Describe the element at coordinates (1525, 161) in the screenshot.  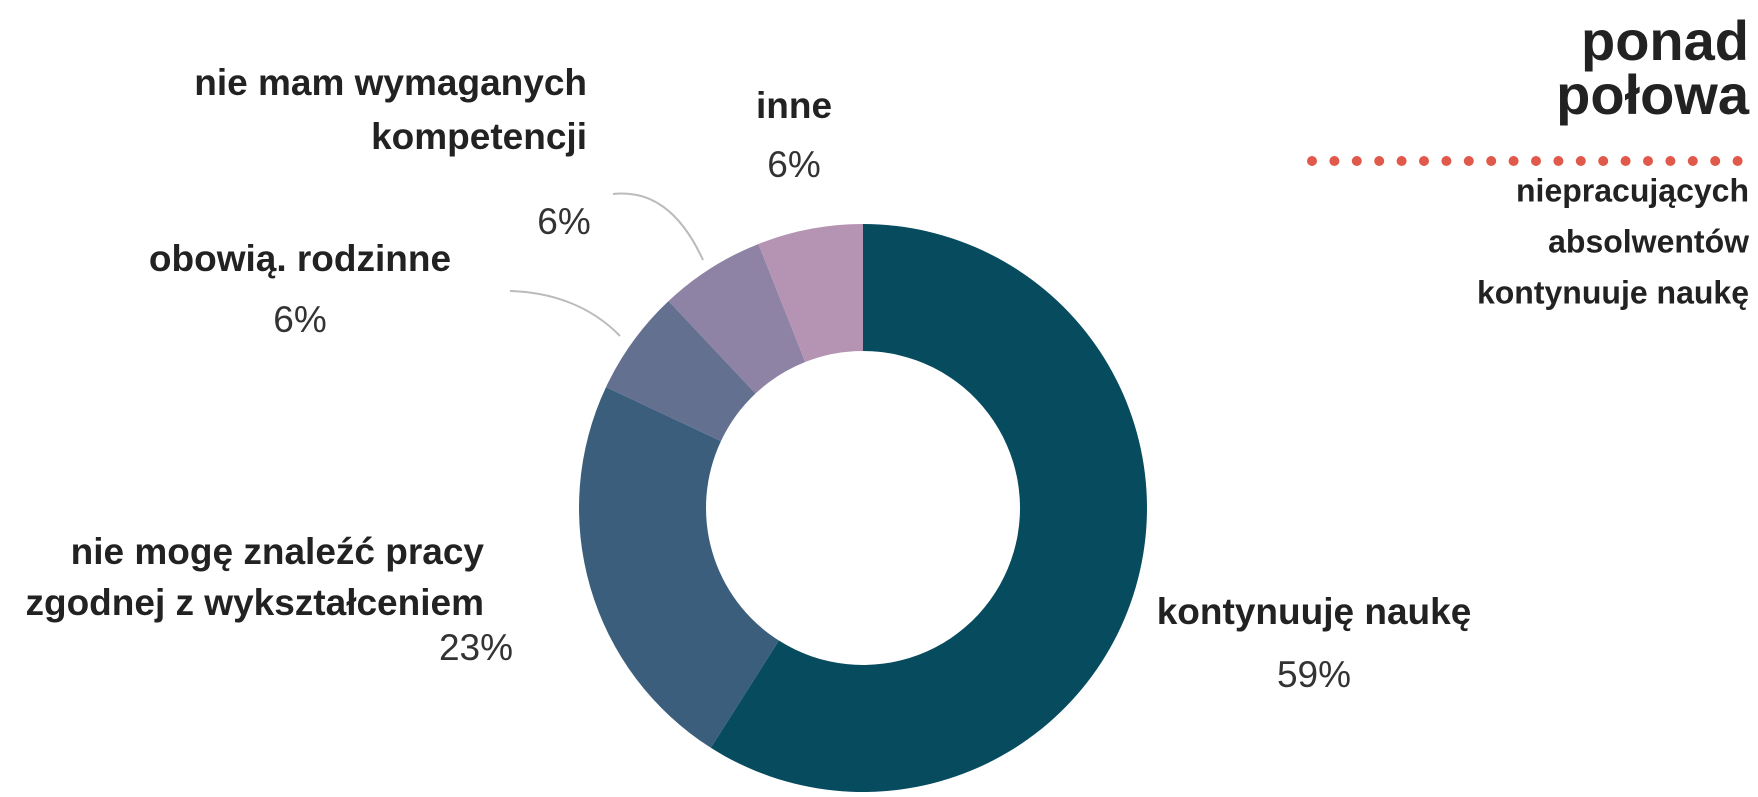
I see `dot-divider` at that location.